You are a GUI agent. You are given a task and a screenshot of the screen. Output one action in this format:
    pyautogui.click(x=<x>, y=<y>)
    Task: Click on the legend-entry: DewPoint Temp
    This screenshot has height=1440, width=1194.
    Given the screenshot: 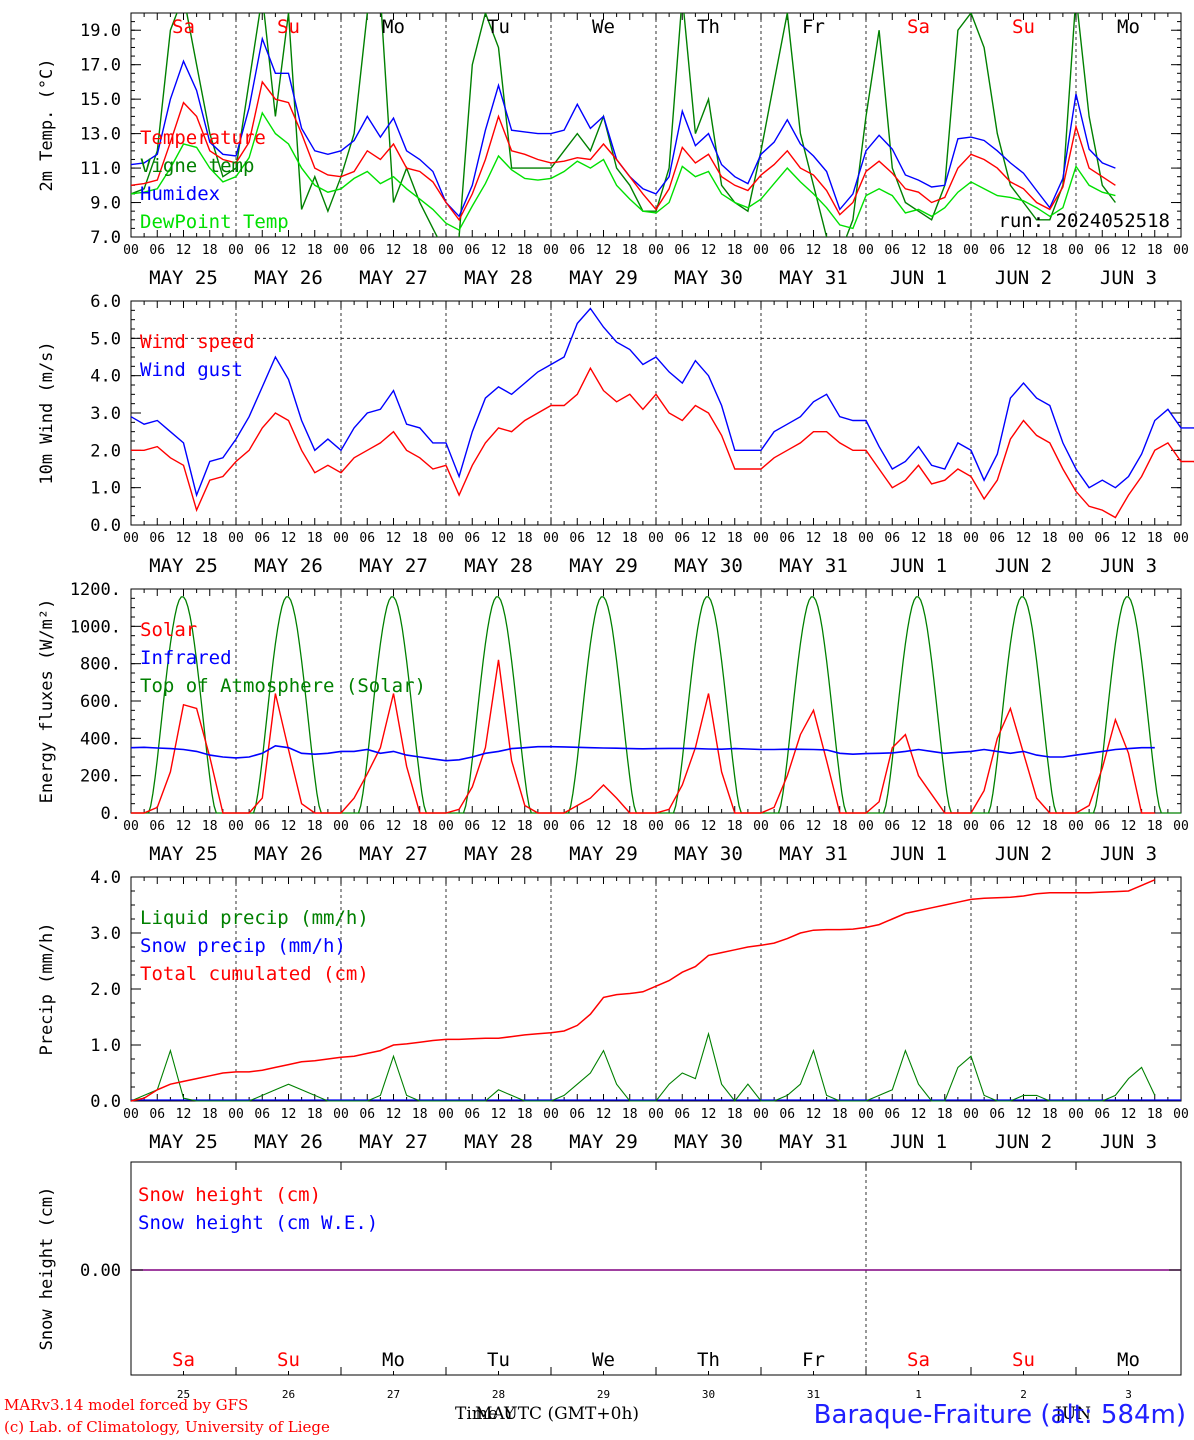 What is the action you would take?
    pyautogui.click(x=214, y=222)
    